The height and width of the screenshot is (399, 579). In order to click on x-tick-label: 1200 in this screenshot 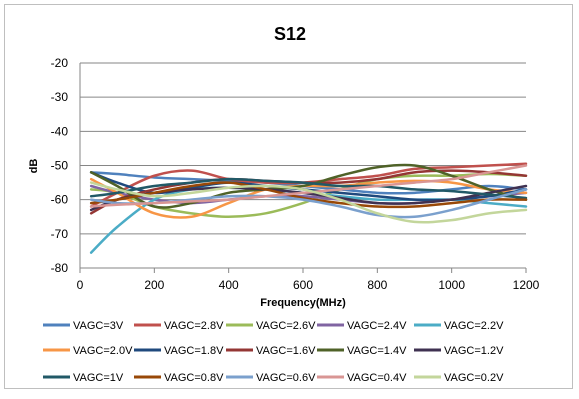, I will do `click(526, 285)`.